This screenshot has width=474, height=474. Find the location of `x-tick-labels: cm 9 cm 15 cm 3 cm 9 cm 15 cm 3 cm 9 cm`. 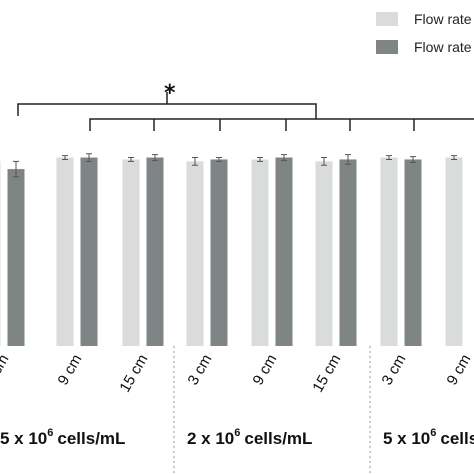

x-tick-labels: cm 9 cm 15 cm 3 cm 9 cm 15 cm 3 cm 9 cm is located at coordinates (237, 374).